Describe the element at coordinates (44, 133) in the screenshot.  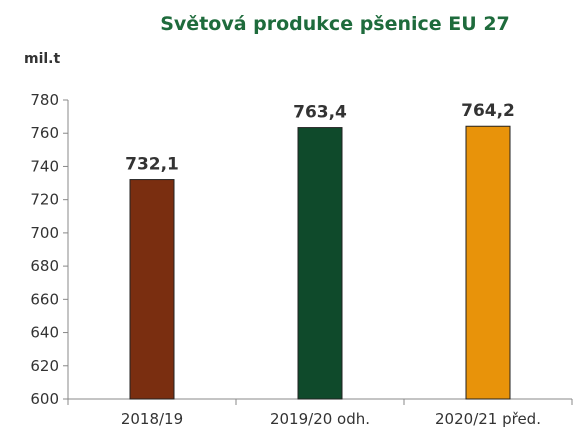
I see `y-tick-label: 760` at that location.